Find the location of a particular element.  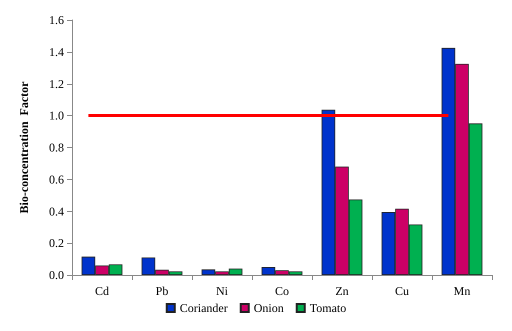

y-axis-title: Bio-concentration Factor is located at coordinates (24, 147).